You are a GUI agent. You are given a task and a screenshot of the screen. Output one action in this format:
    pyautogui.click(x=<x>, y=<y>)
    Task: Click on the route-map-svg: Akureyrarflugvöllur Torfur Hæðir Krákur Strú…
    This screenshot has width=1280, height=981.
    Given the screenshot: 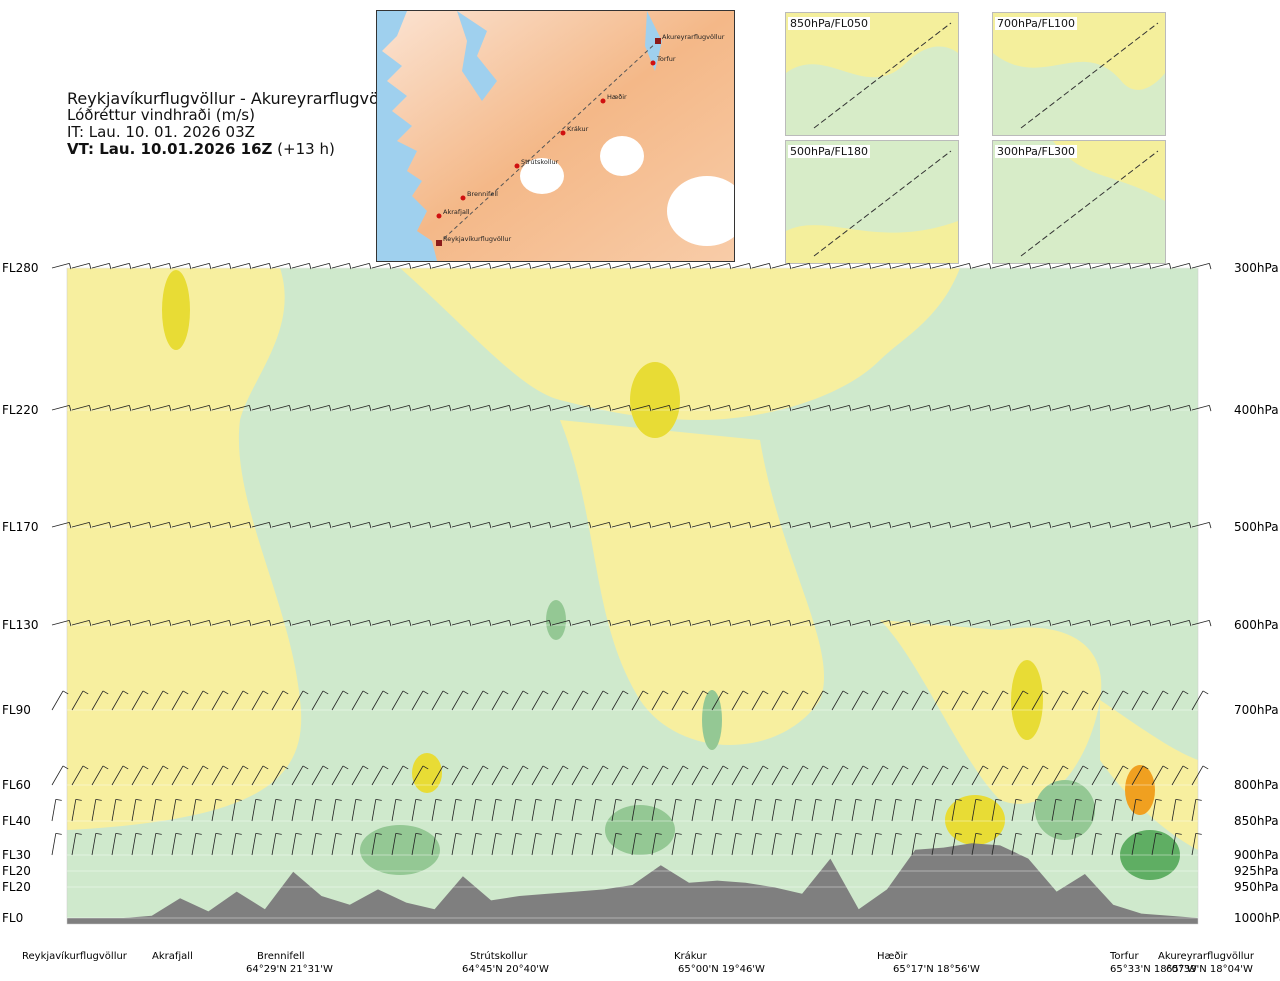 What is the action you would take?
    pyautogui.click(x=558, y=136)
    